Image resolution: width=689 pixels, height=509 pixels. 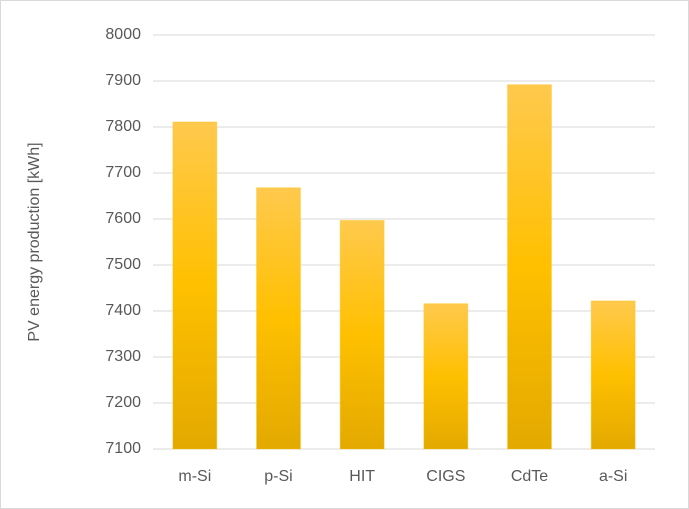 What do you see at coordinates (123, 218) in the screenshot?
I see `y-tick-label: 7600` at bounding box center [123, 218].